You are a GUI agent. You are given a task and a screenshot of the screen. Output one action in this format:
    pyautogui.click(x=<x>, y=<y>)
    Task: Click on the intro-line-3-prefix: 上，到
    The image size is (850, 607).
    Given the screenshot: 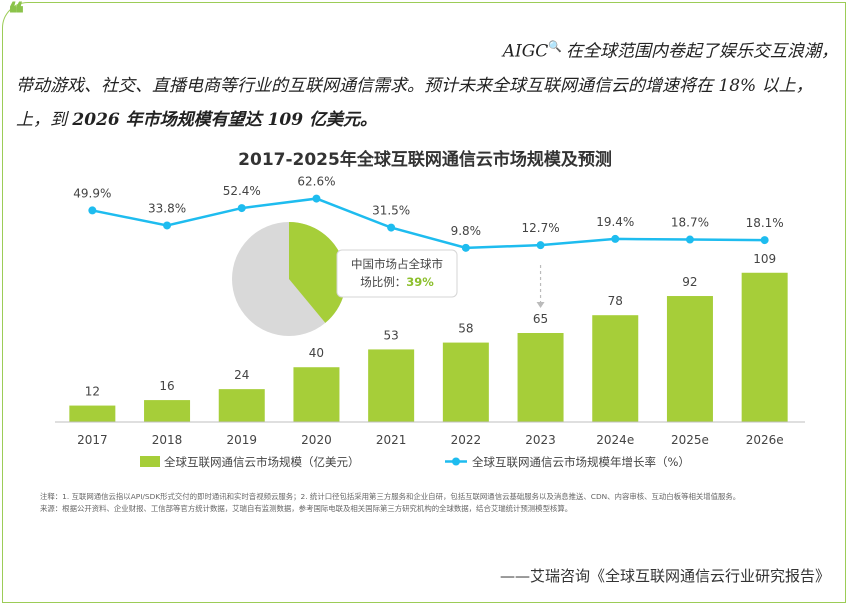 What is the action you would take?
    pyautogui.click(x=44, y=119)
    